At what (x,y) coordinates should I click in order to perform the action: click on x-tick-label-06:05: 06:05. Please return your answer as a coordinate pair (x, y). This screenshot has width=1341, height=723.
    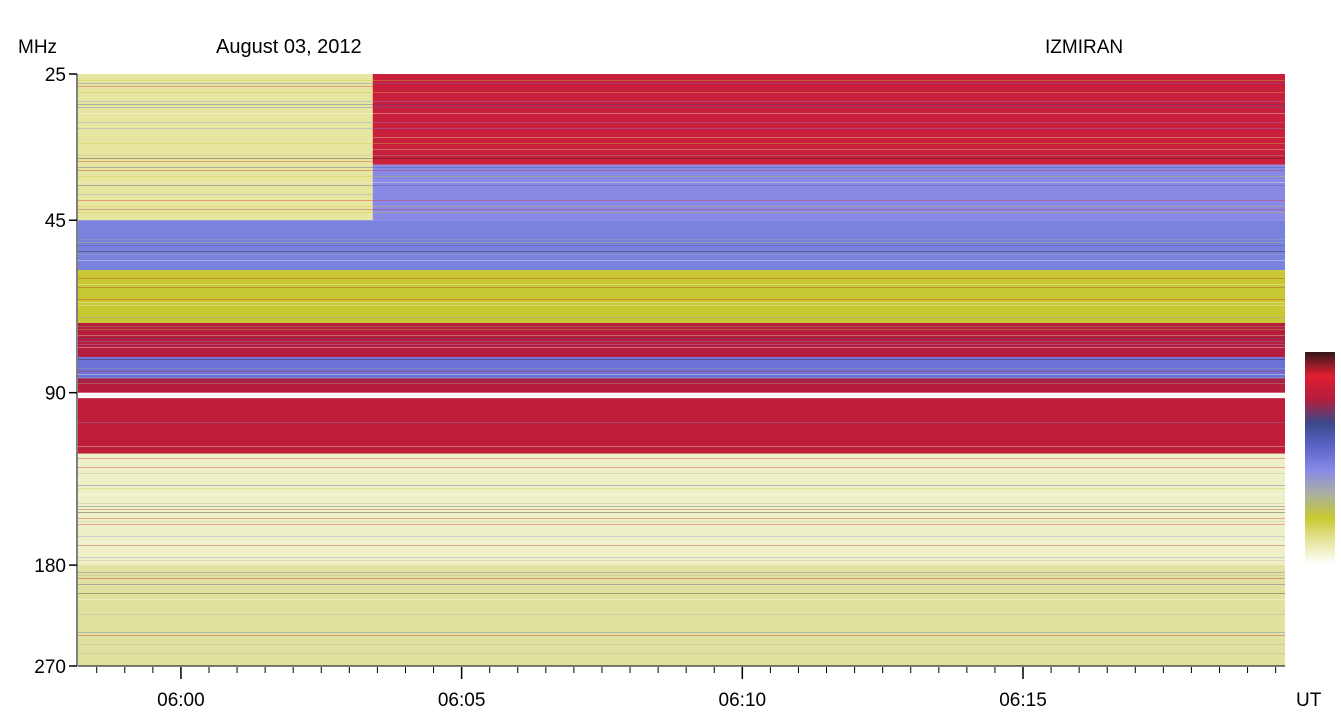
    Looking at the image, I should click on (462, 700).